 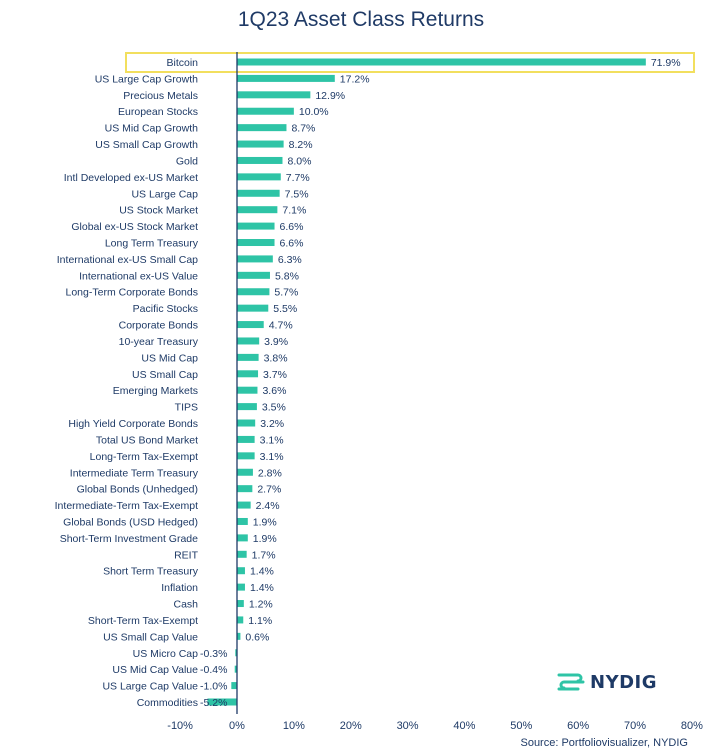 I want to click on category-label: US Micro Cap, so click(x=166, y=654).